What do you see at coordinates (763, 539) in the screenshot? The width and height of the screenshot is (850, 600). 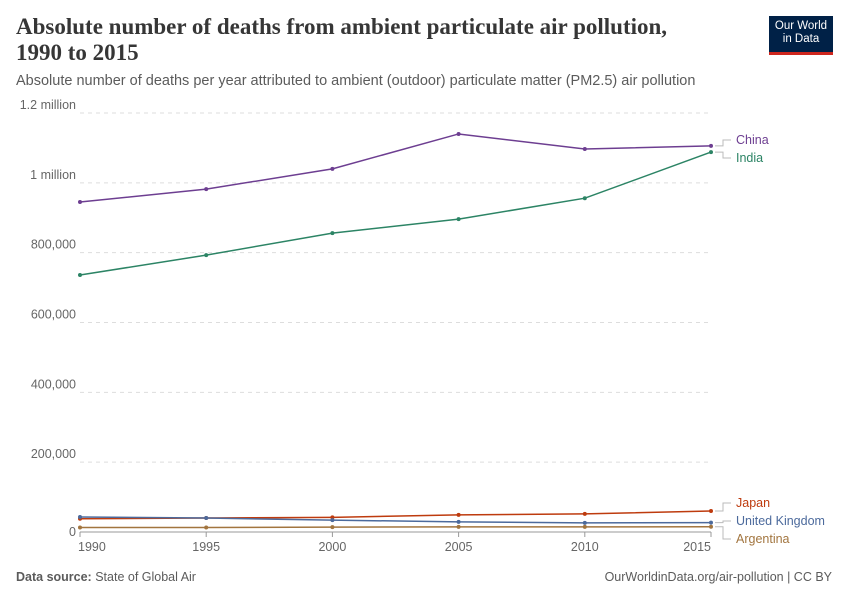 I see `series-label: Argentina` at bounding box center [763, 539].